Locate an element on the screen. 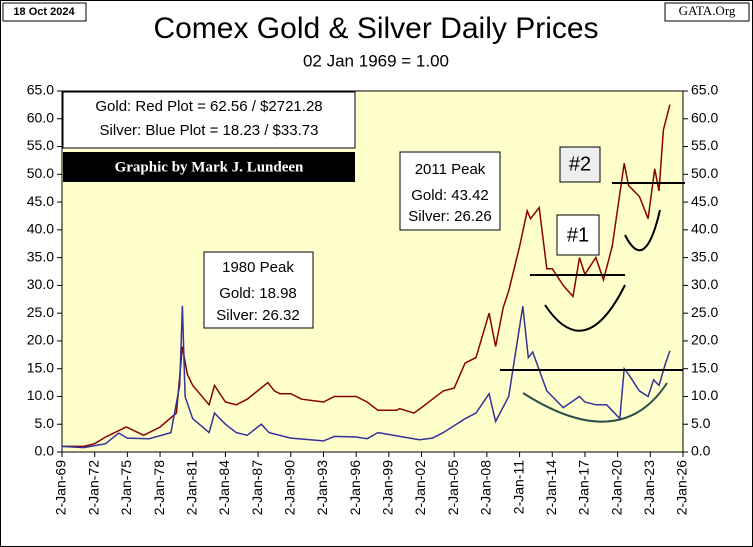 The image size is (753, 547). y-tick-label: 20.0 is located at coordinates (40, 340).